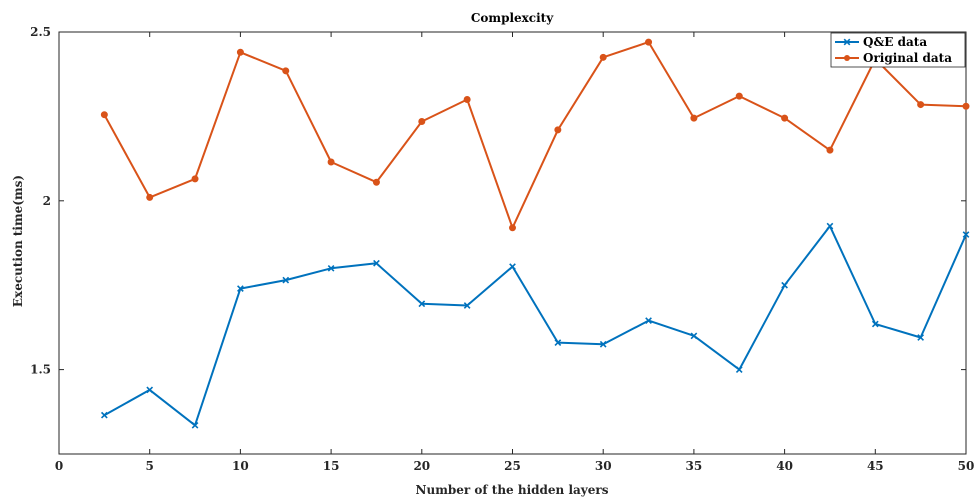 Image resolution: width=975 pixels, height=500 pixels. What do you see at coordinates (18, 241) in the screenshot?
I see `y-axis-label: Execution time(ms)` at bounding box center [18, 241].